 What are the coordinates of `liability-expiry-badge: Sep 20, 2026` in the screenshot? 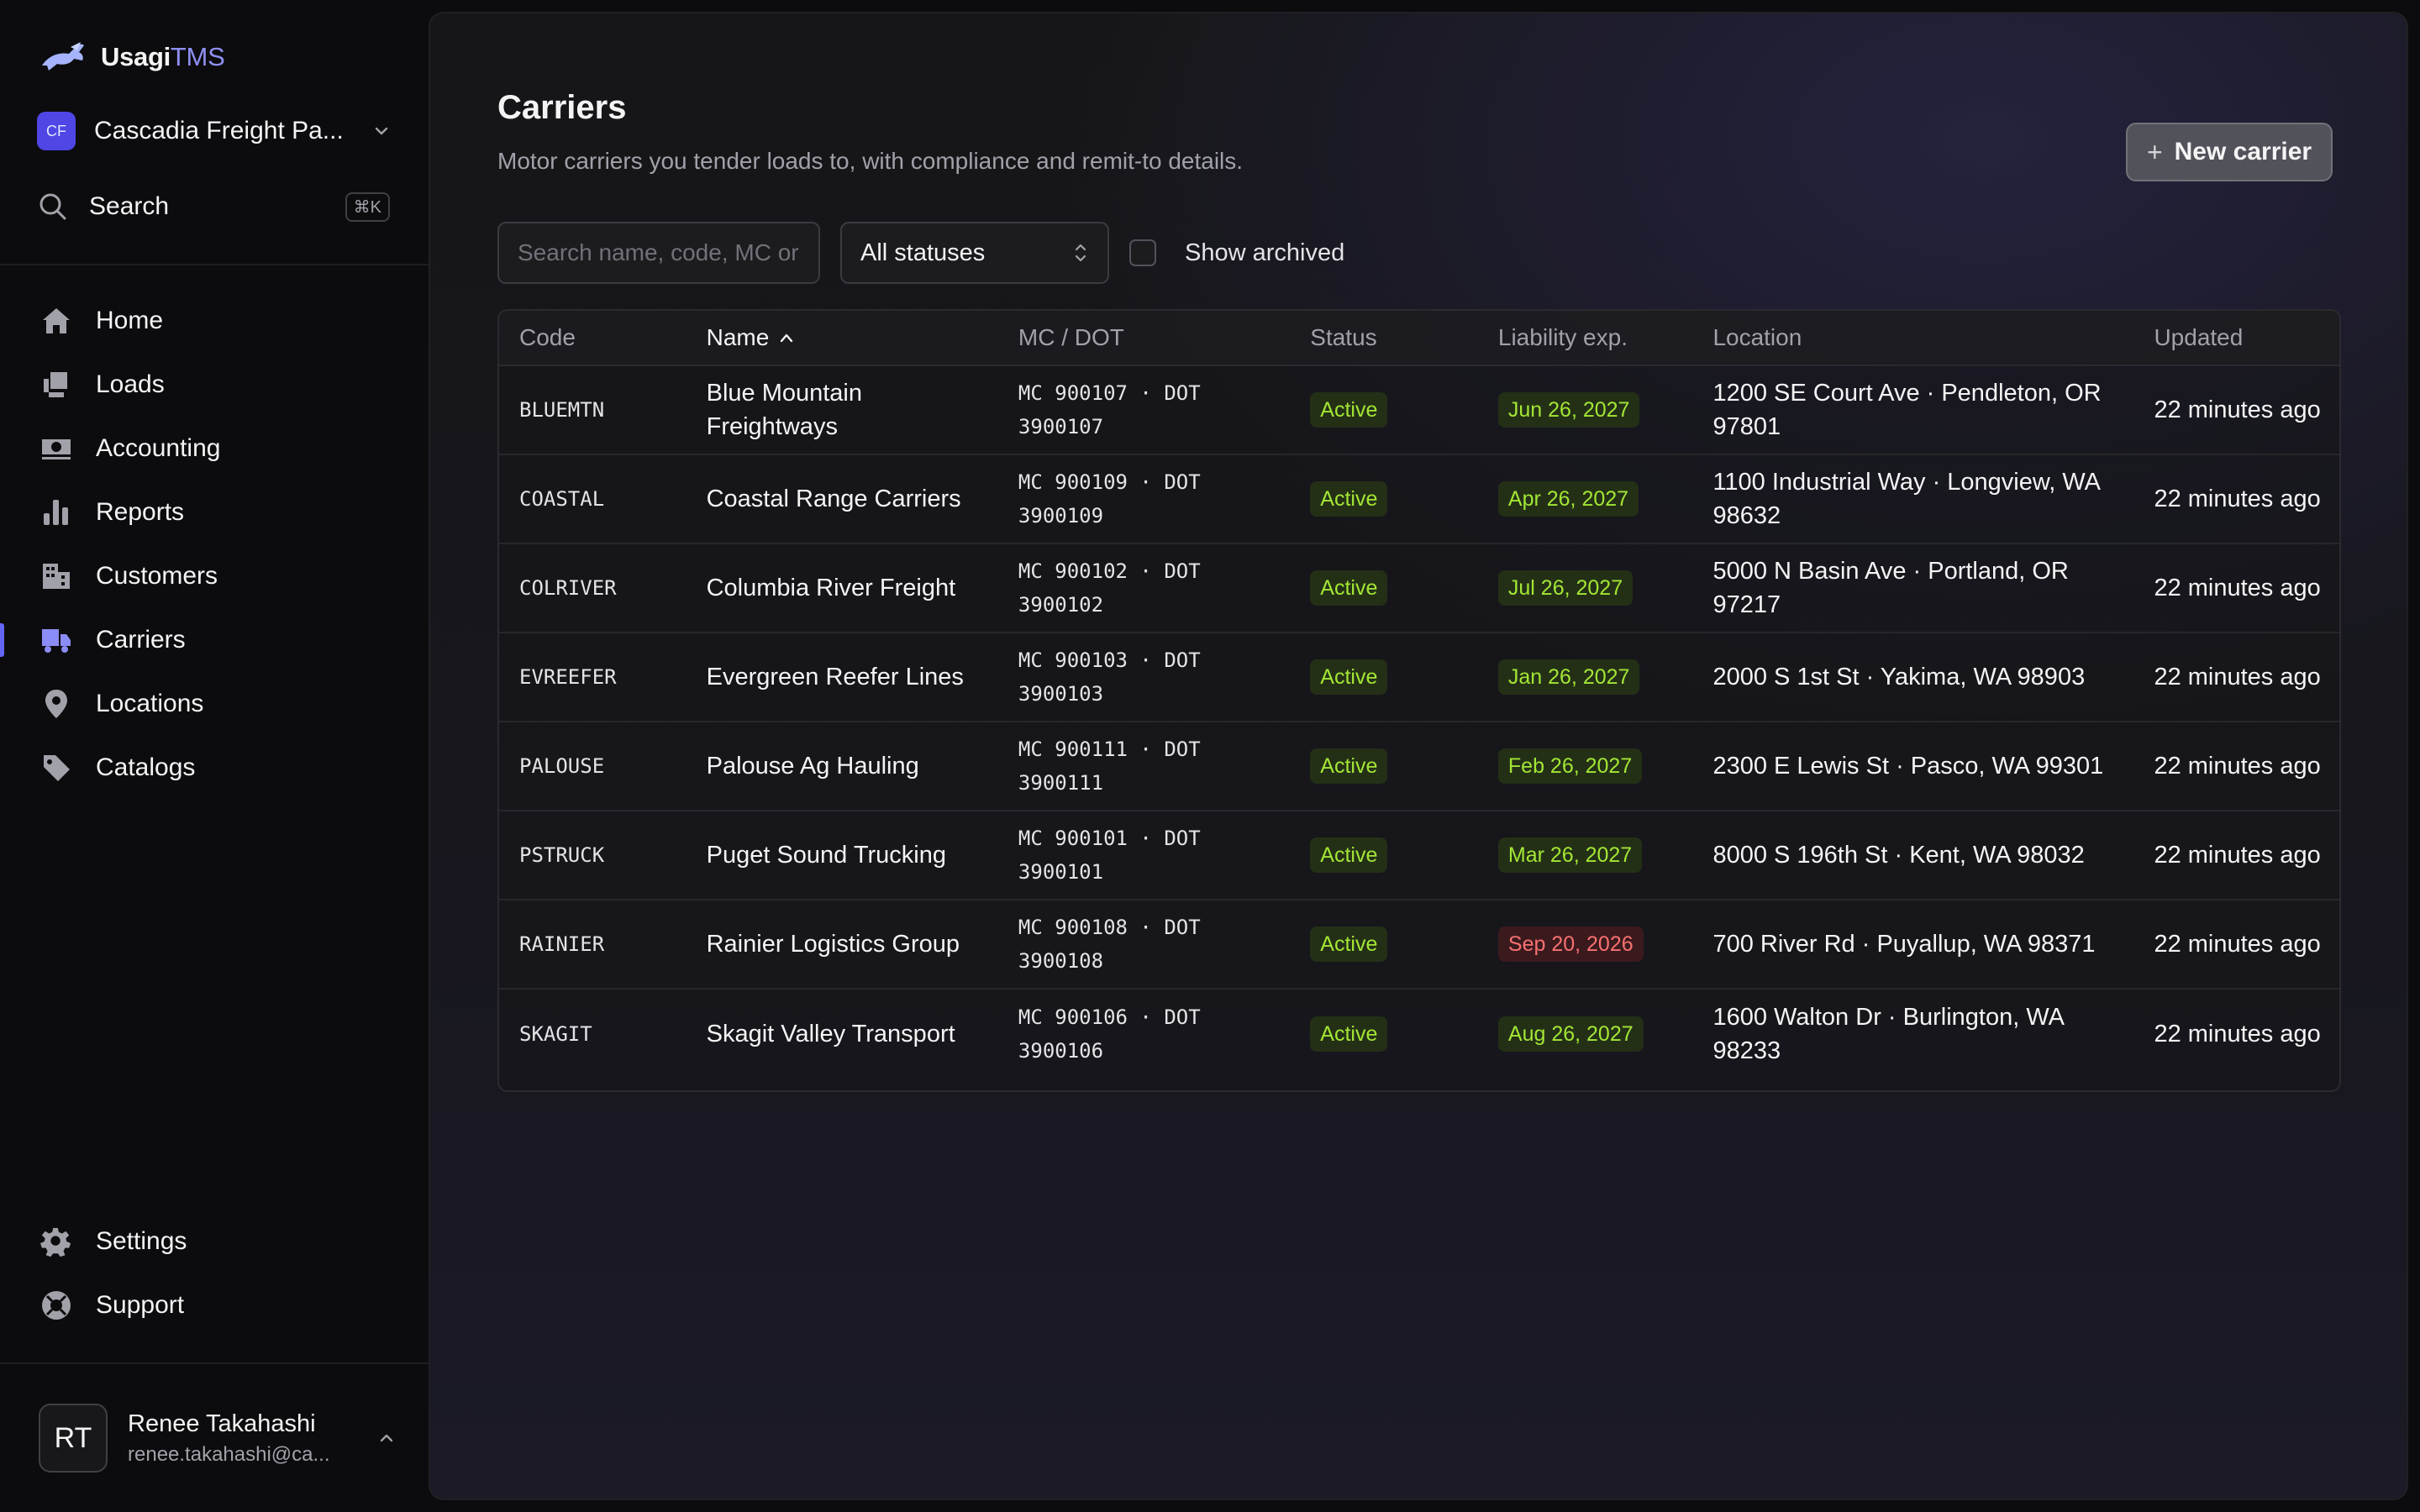 It's located at (1570, 944).